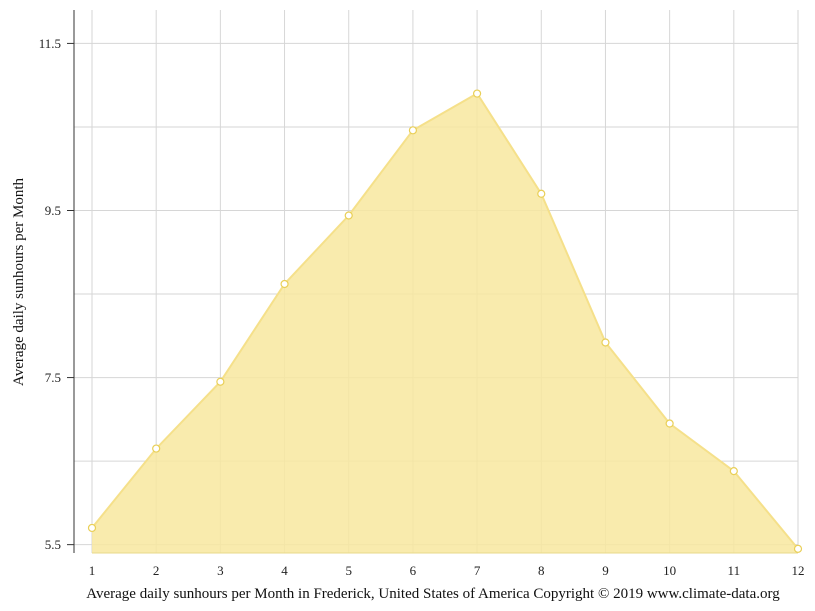 The height and width of the screenshot is (611, 815). Describe the element at coordinates (413, 570) in the screenshot. I see `x-tick-label: 6` at that location.